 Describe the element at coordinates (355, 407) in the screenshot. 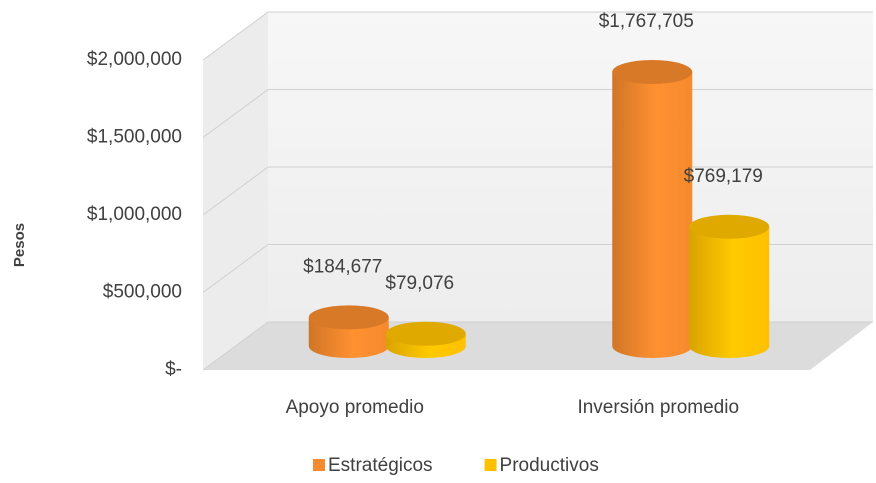

I see `x-tick-label: Apoyo promedio` at that location.